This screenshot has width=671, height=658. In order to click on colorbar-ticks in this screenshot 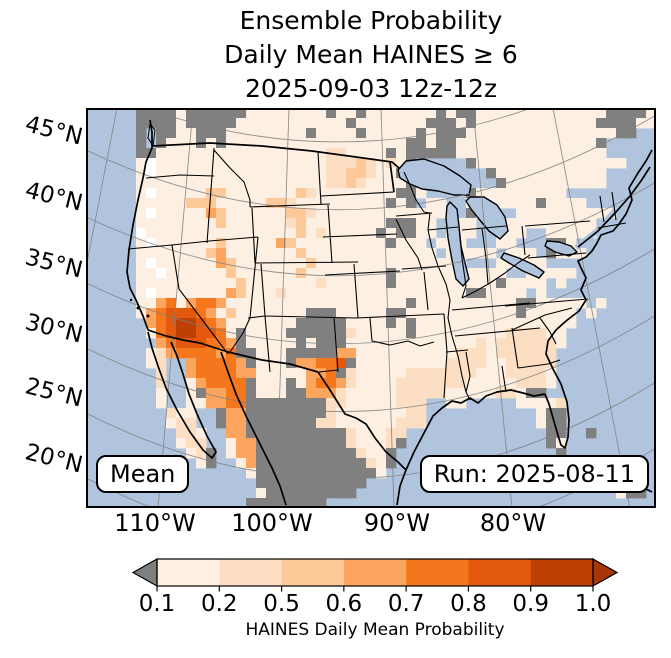, I will do `click(375, 589)`.